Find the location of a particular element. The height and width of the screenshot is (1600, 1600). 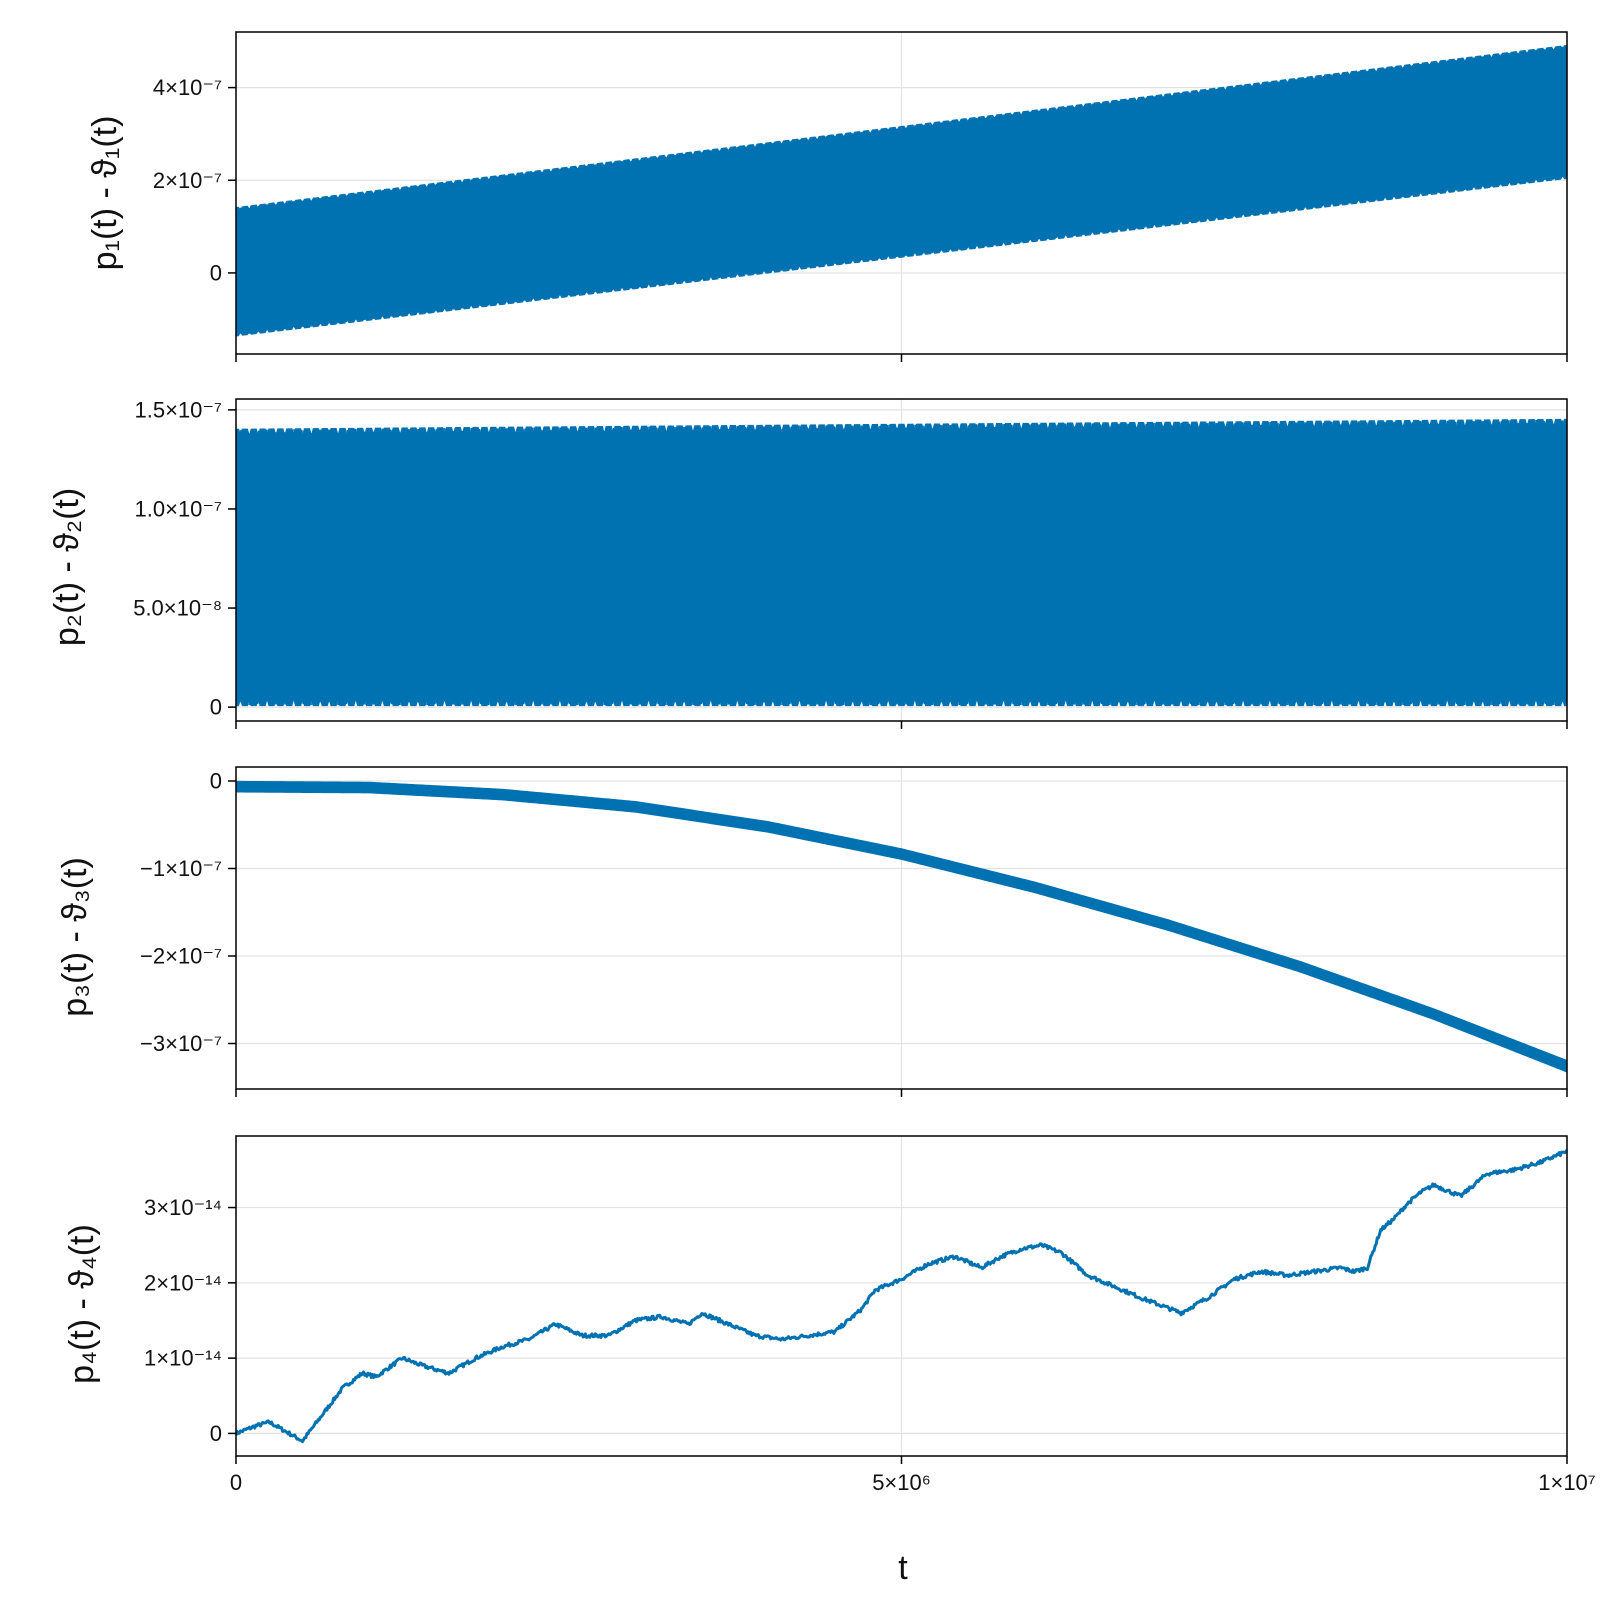

y-tick-label: 2×10⁻⁷ is located at coordinates (187, 180).